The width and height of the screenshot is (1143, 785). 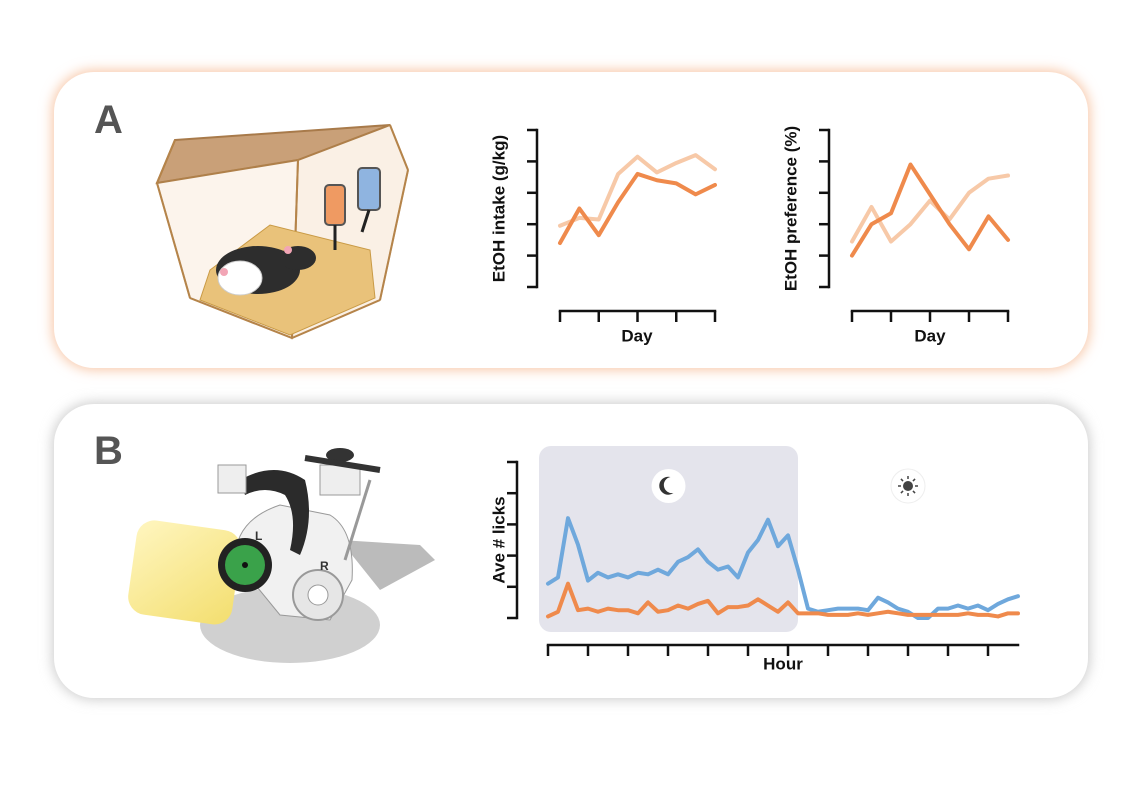 What do you see at coordinates (108, 120) in the screenshot?
I see `panel-label: A` at bounding box center [108, 120].